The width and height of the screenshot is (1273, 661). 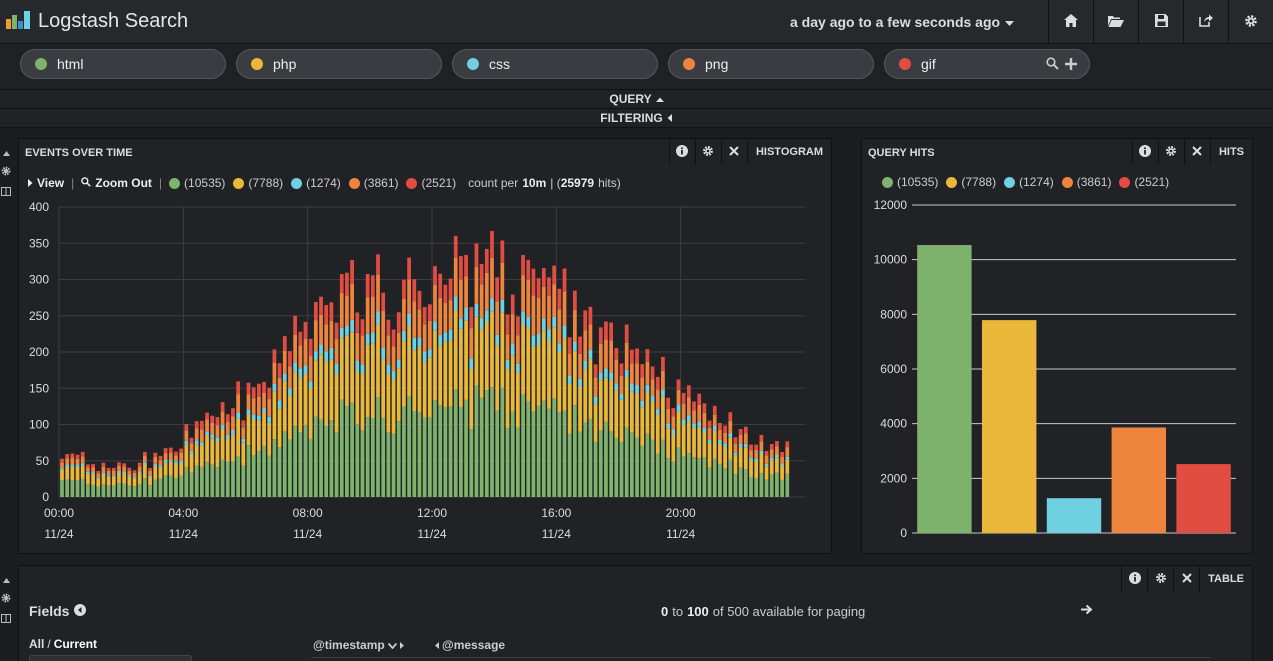 I want to click on search-icon, so click(x=1052, y=65).